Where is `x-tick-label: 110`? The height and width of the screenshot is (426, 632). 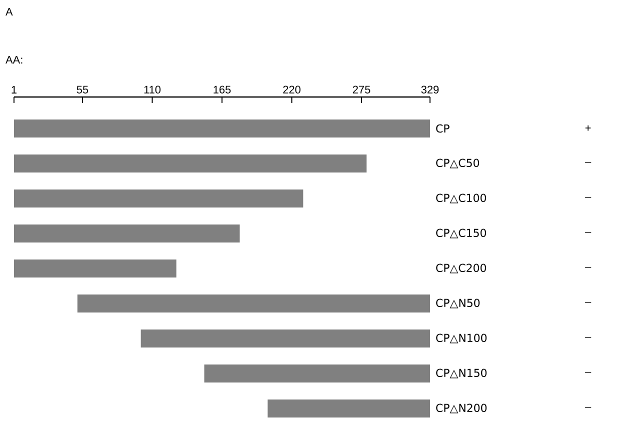
x-tick-label: 110 is located at coordinates (152, 90).